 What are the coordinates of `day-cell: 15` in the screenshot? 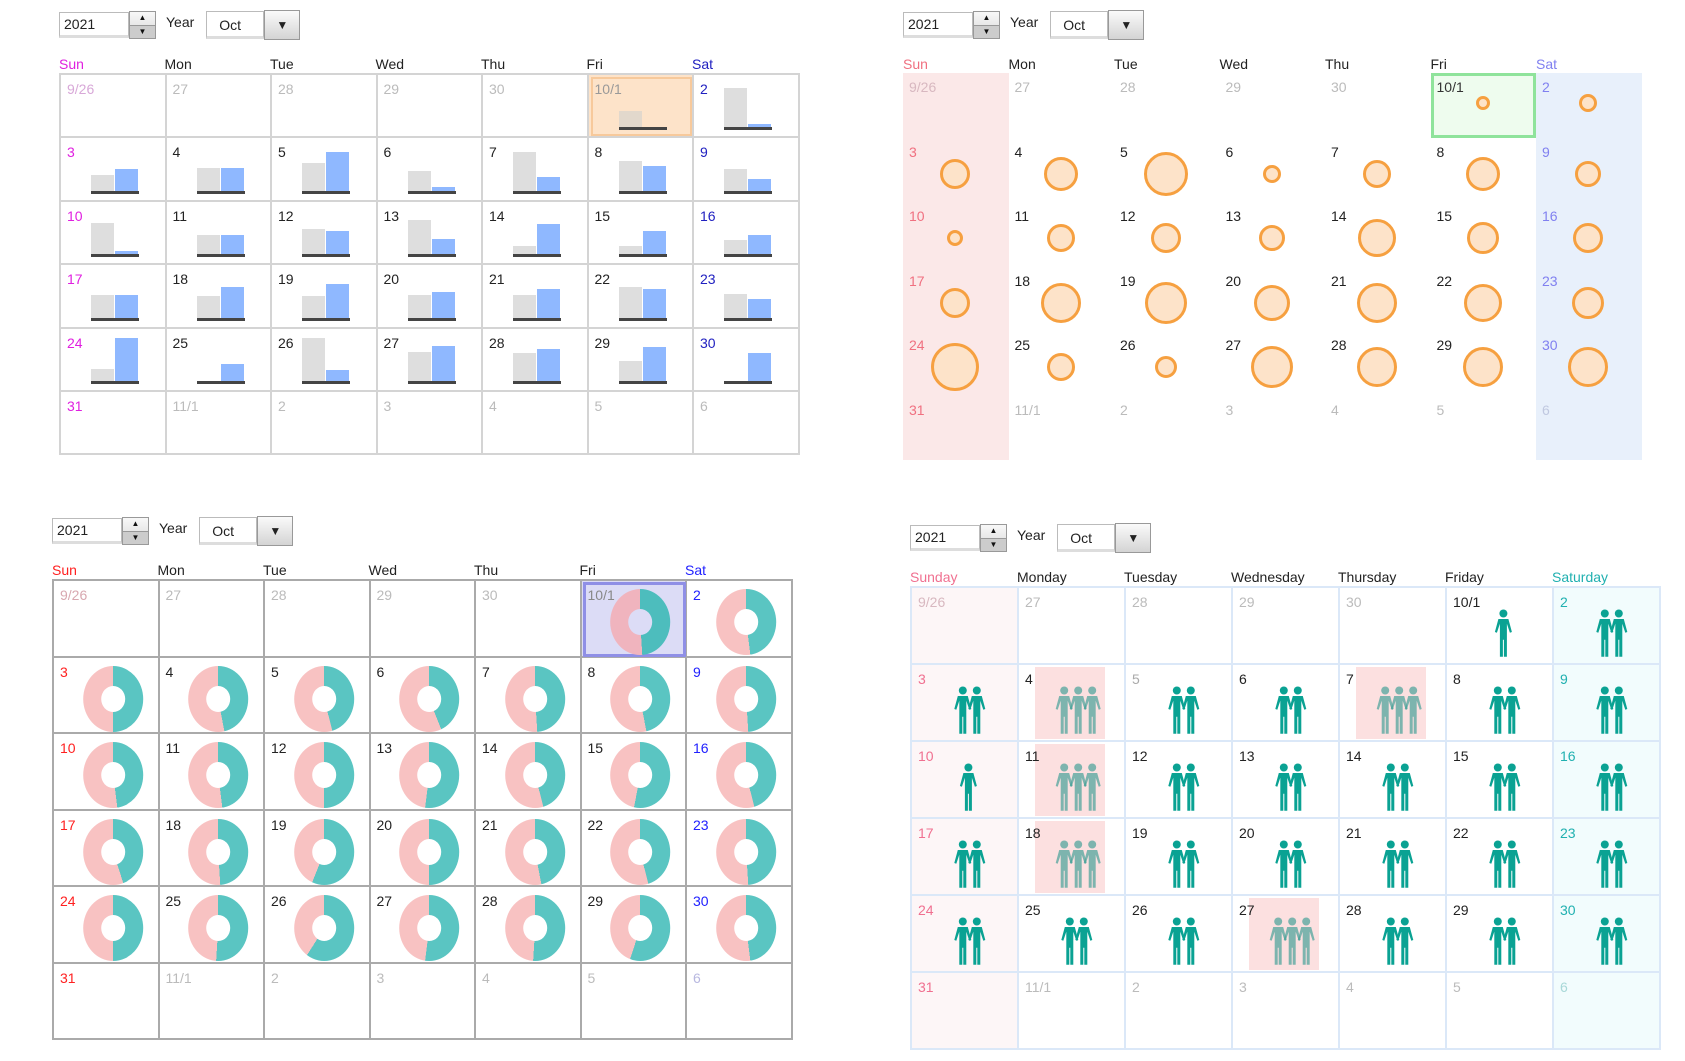 It's located at (1500, 780).